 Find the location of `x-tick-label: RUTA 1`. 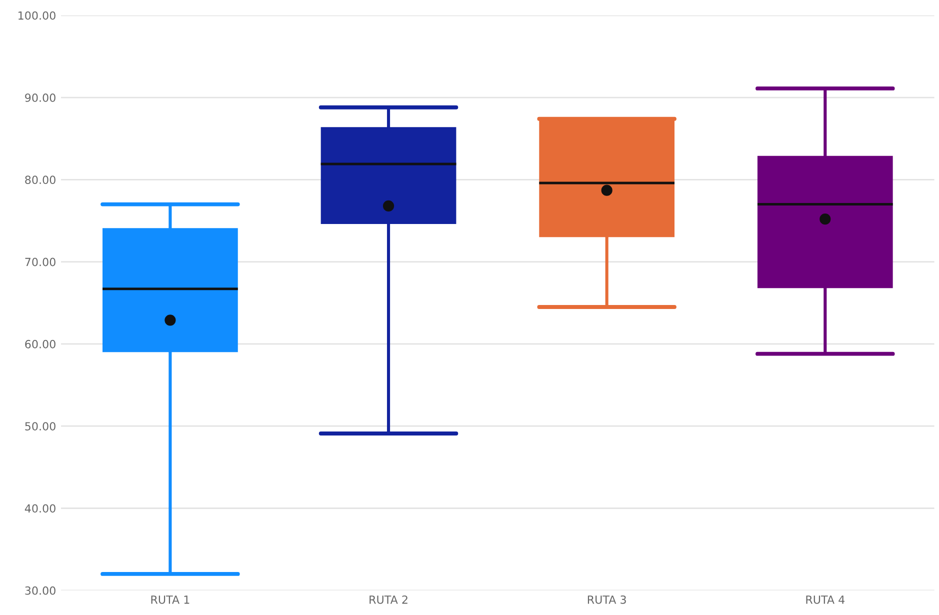

x-tick-label: RUTA 1 is located at coordinates (170, 600).